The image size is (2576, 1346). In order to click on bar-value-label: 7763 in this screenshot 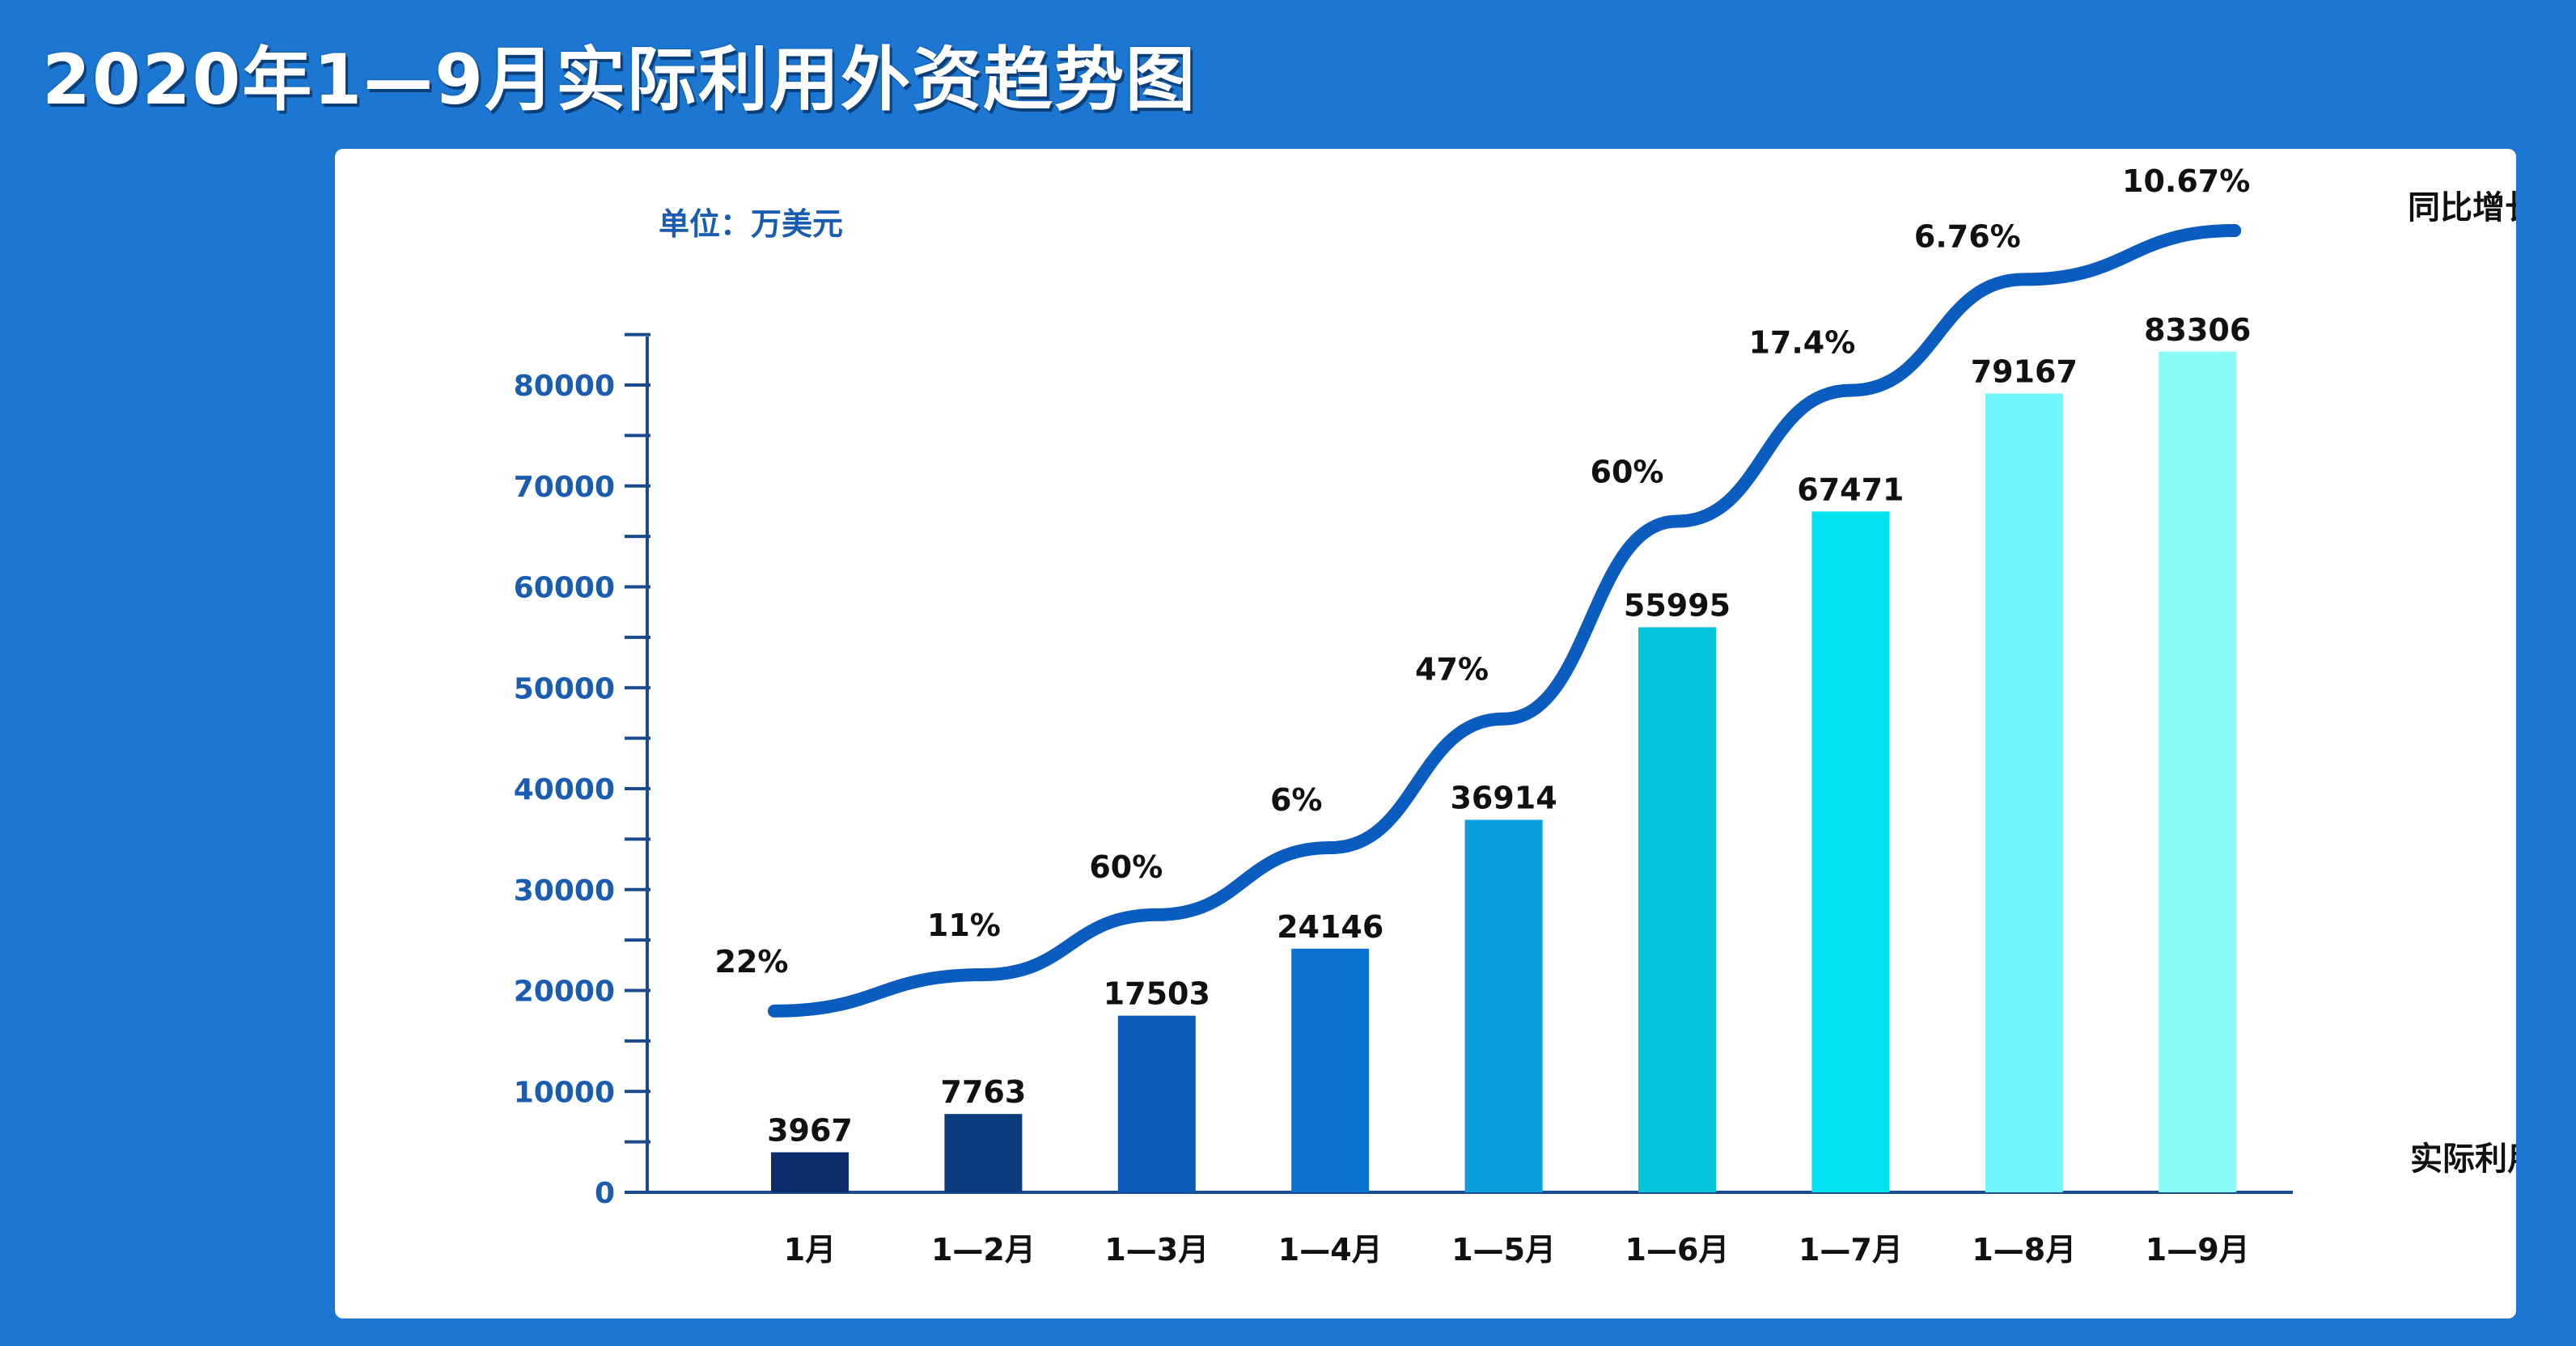, I will do `click(984, 1092)`.